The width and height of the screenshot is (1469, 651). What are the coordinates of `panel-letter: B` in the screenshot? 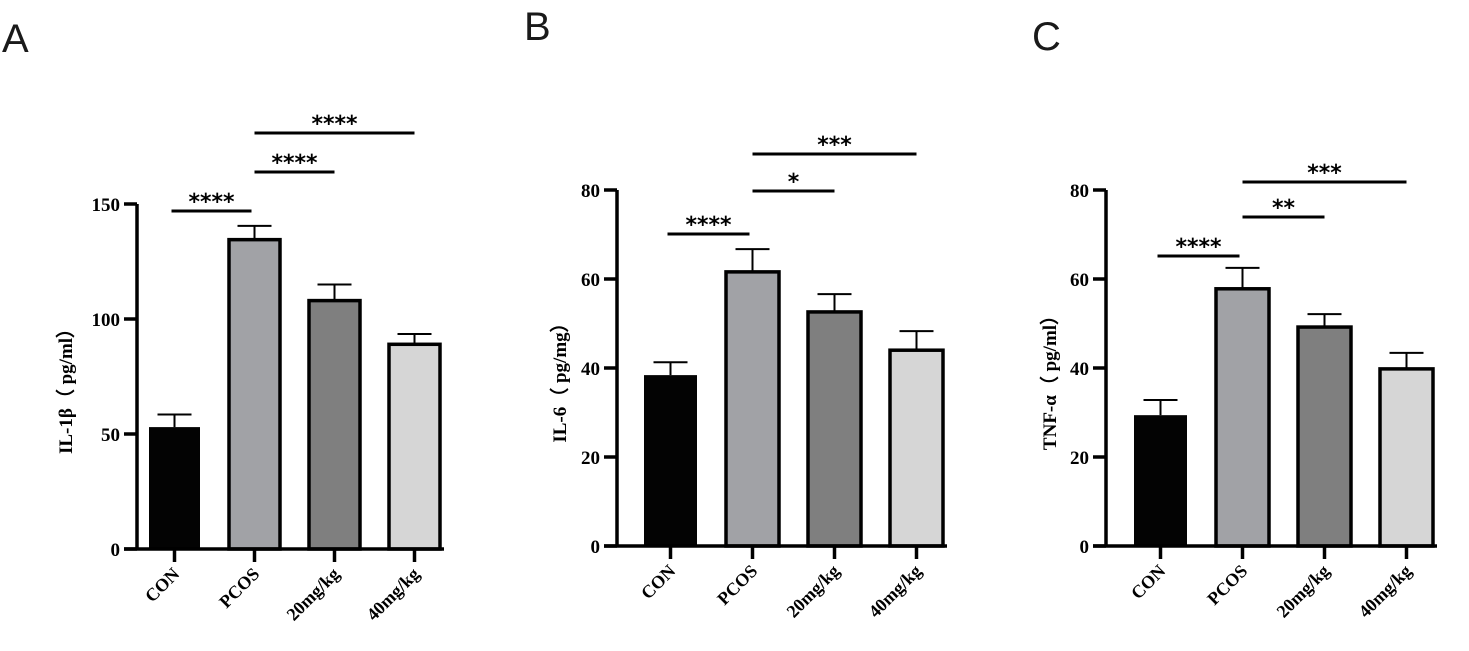 It's located at (537, 27).